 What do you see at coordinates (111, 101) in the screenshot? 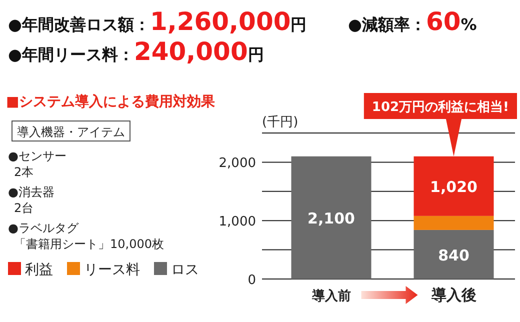
I see `text: ■システム導入による費用対効果` at bounding box center [111, 101].